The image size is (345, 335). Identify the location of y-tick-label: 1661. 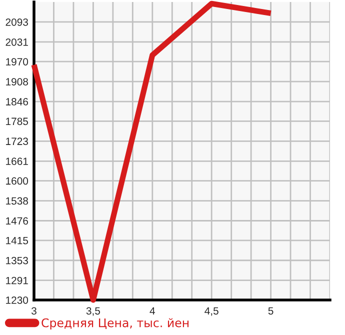
(17, 162).